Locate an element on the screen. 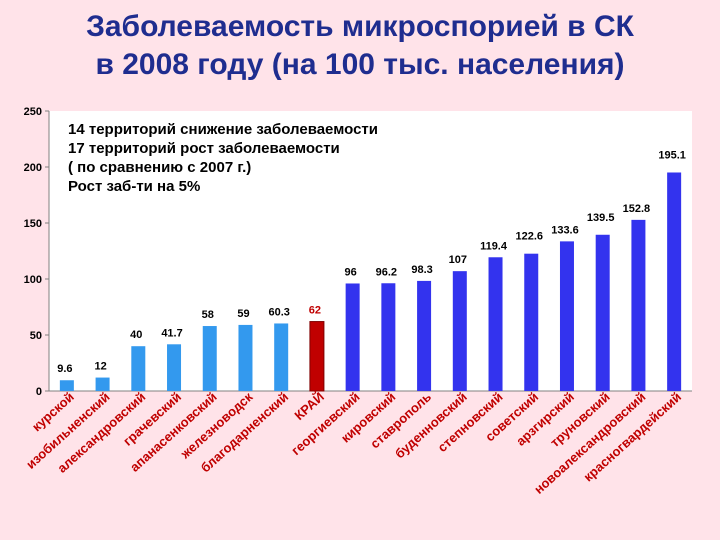 This screenshot has width=720, height=540. value-label: 58 is located at coordinates (208, 315).